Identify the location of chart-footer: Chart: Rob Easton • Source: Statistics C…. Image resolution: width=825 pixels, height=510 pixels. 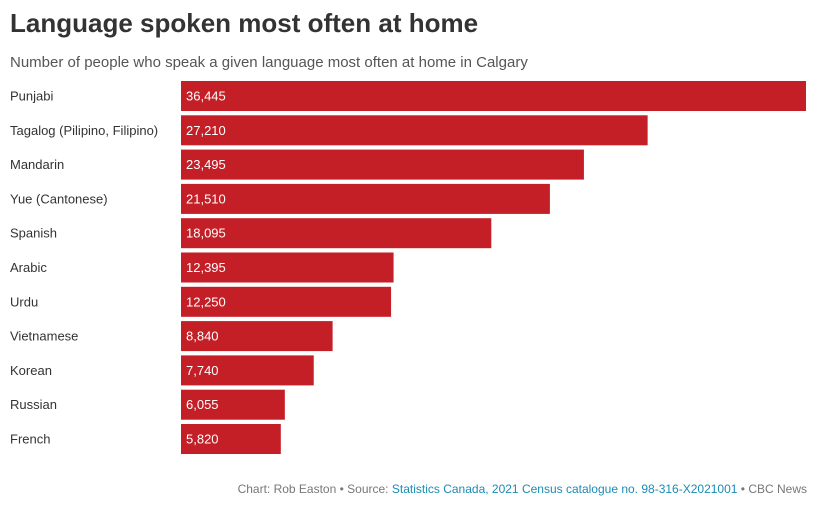
(522, 489).